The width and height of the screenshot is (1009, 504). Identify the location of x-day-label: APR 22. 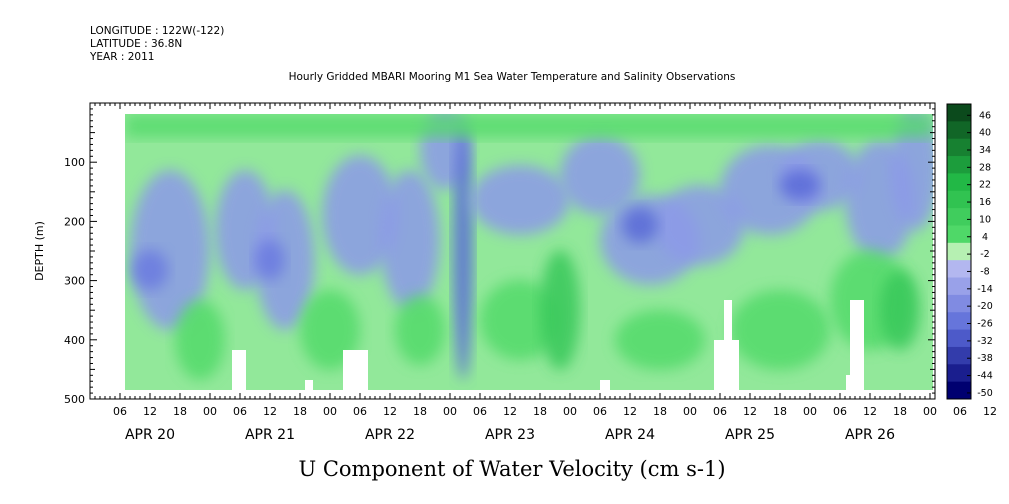
(390, 435).